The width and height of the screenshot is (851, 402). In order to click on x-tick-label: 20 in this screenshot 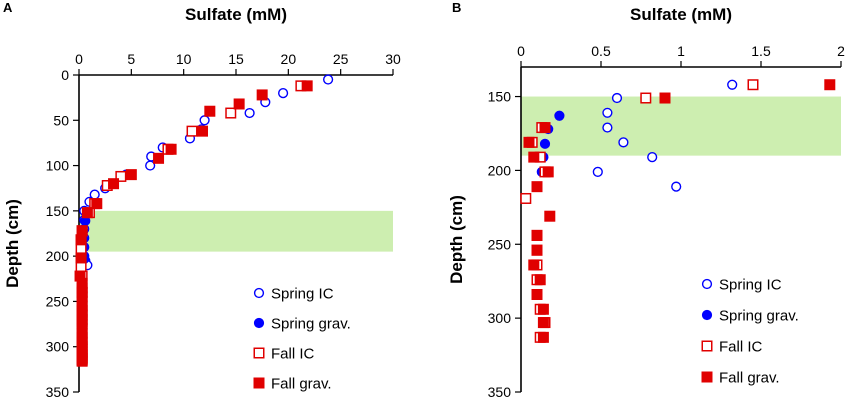, I will do `click(289, 59)`.